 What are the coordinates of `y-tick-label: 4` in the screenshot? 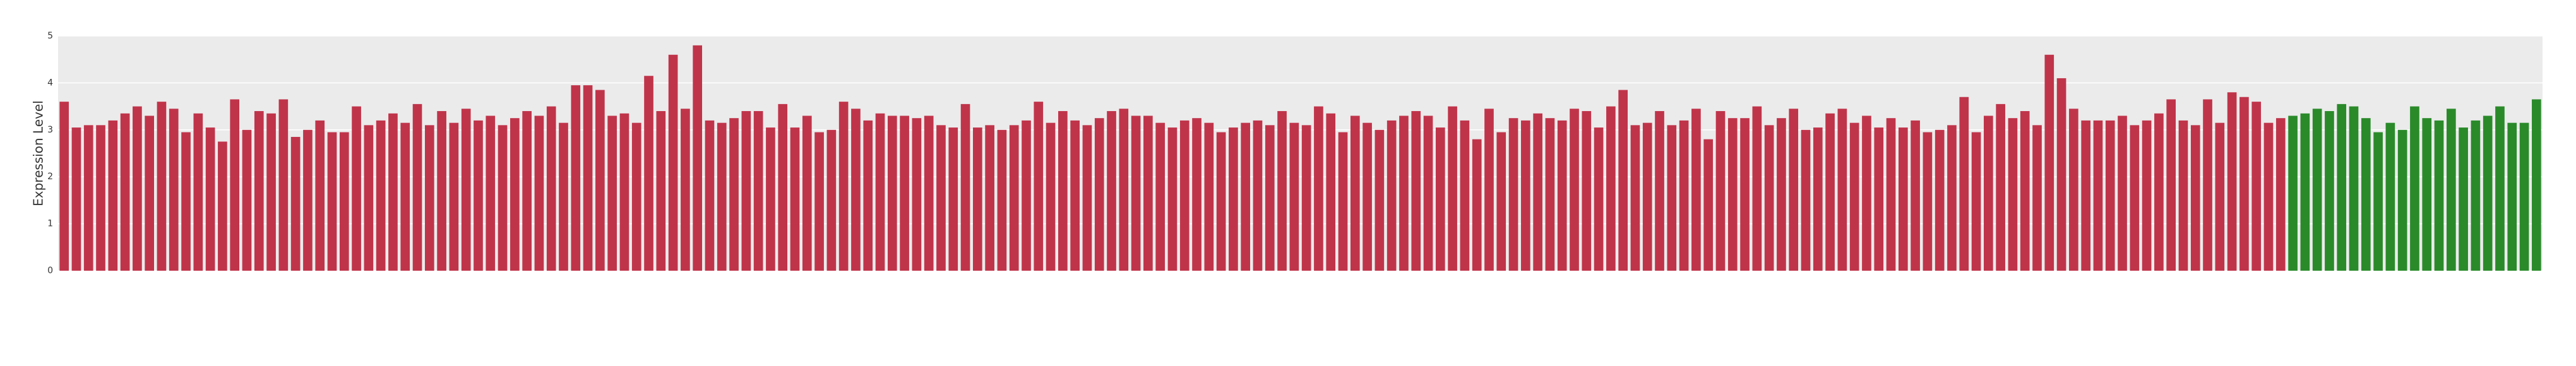 It's located at (50, 83).